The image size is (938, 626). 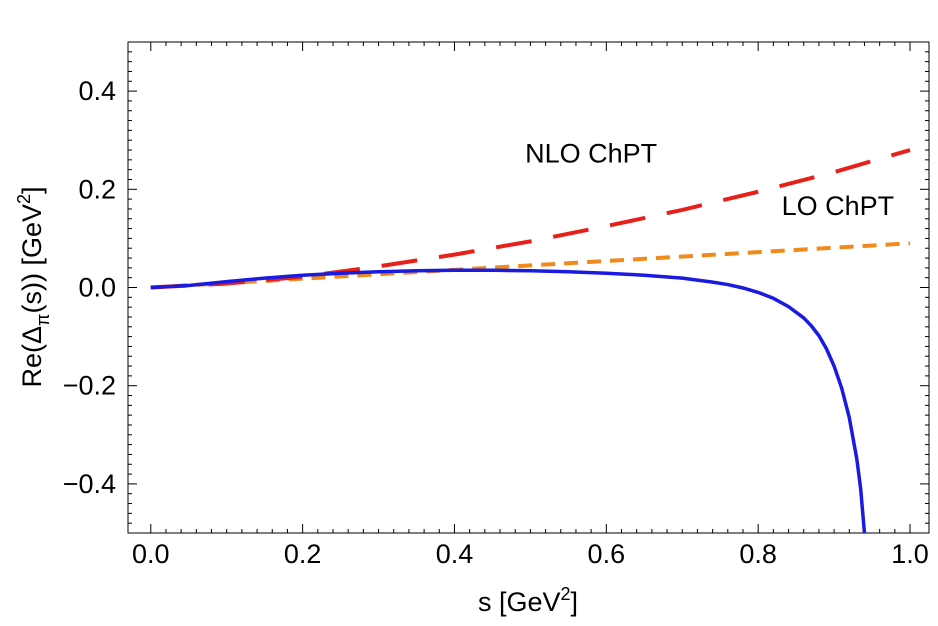 I want to click on annotation-lo-chpt: LO ChPT, so click(x=838, y=206).